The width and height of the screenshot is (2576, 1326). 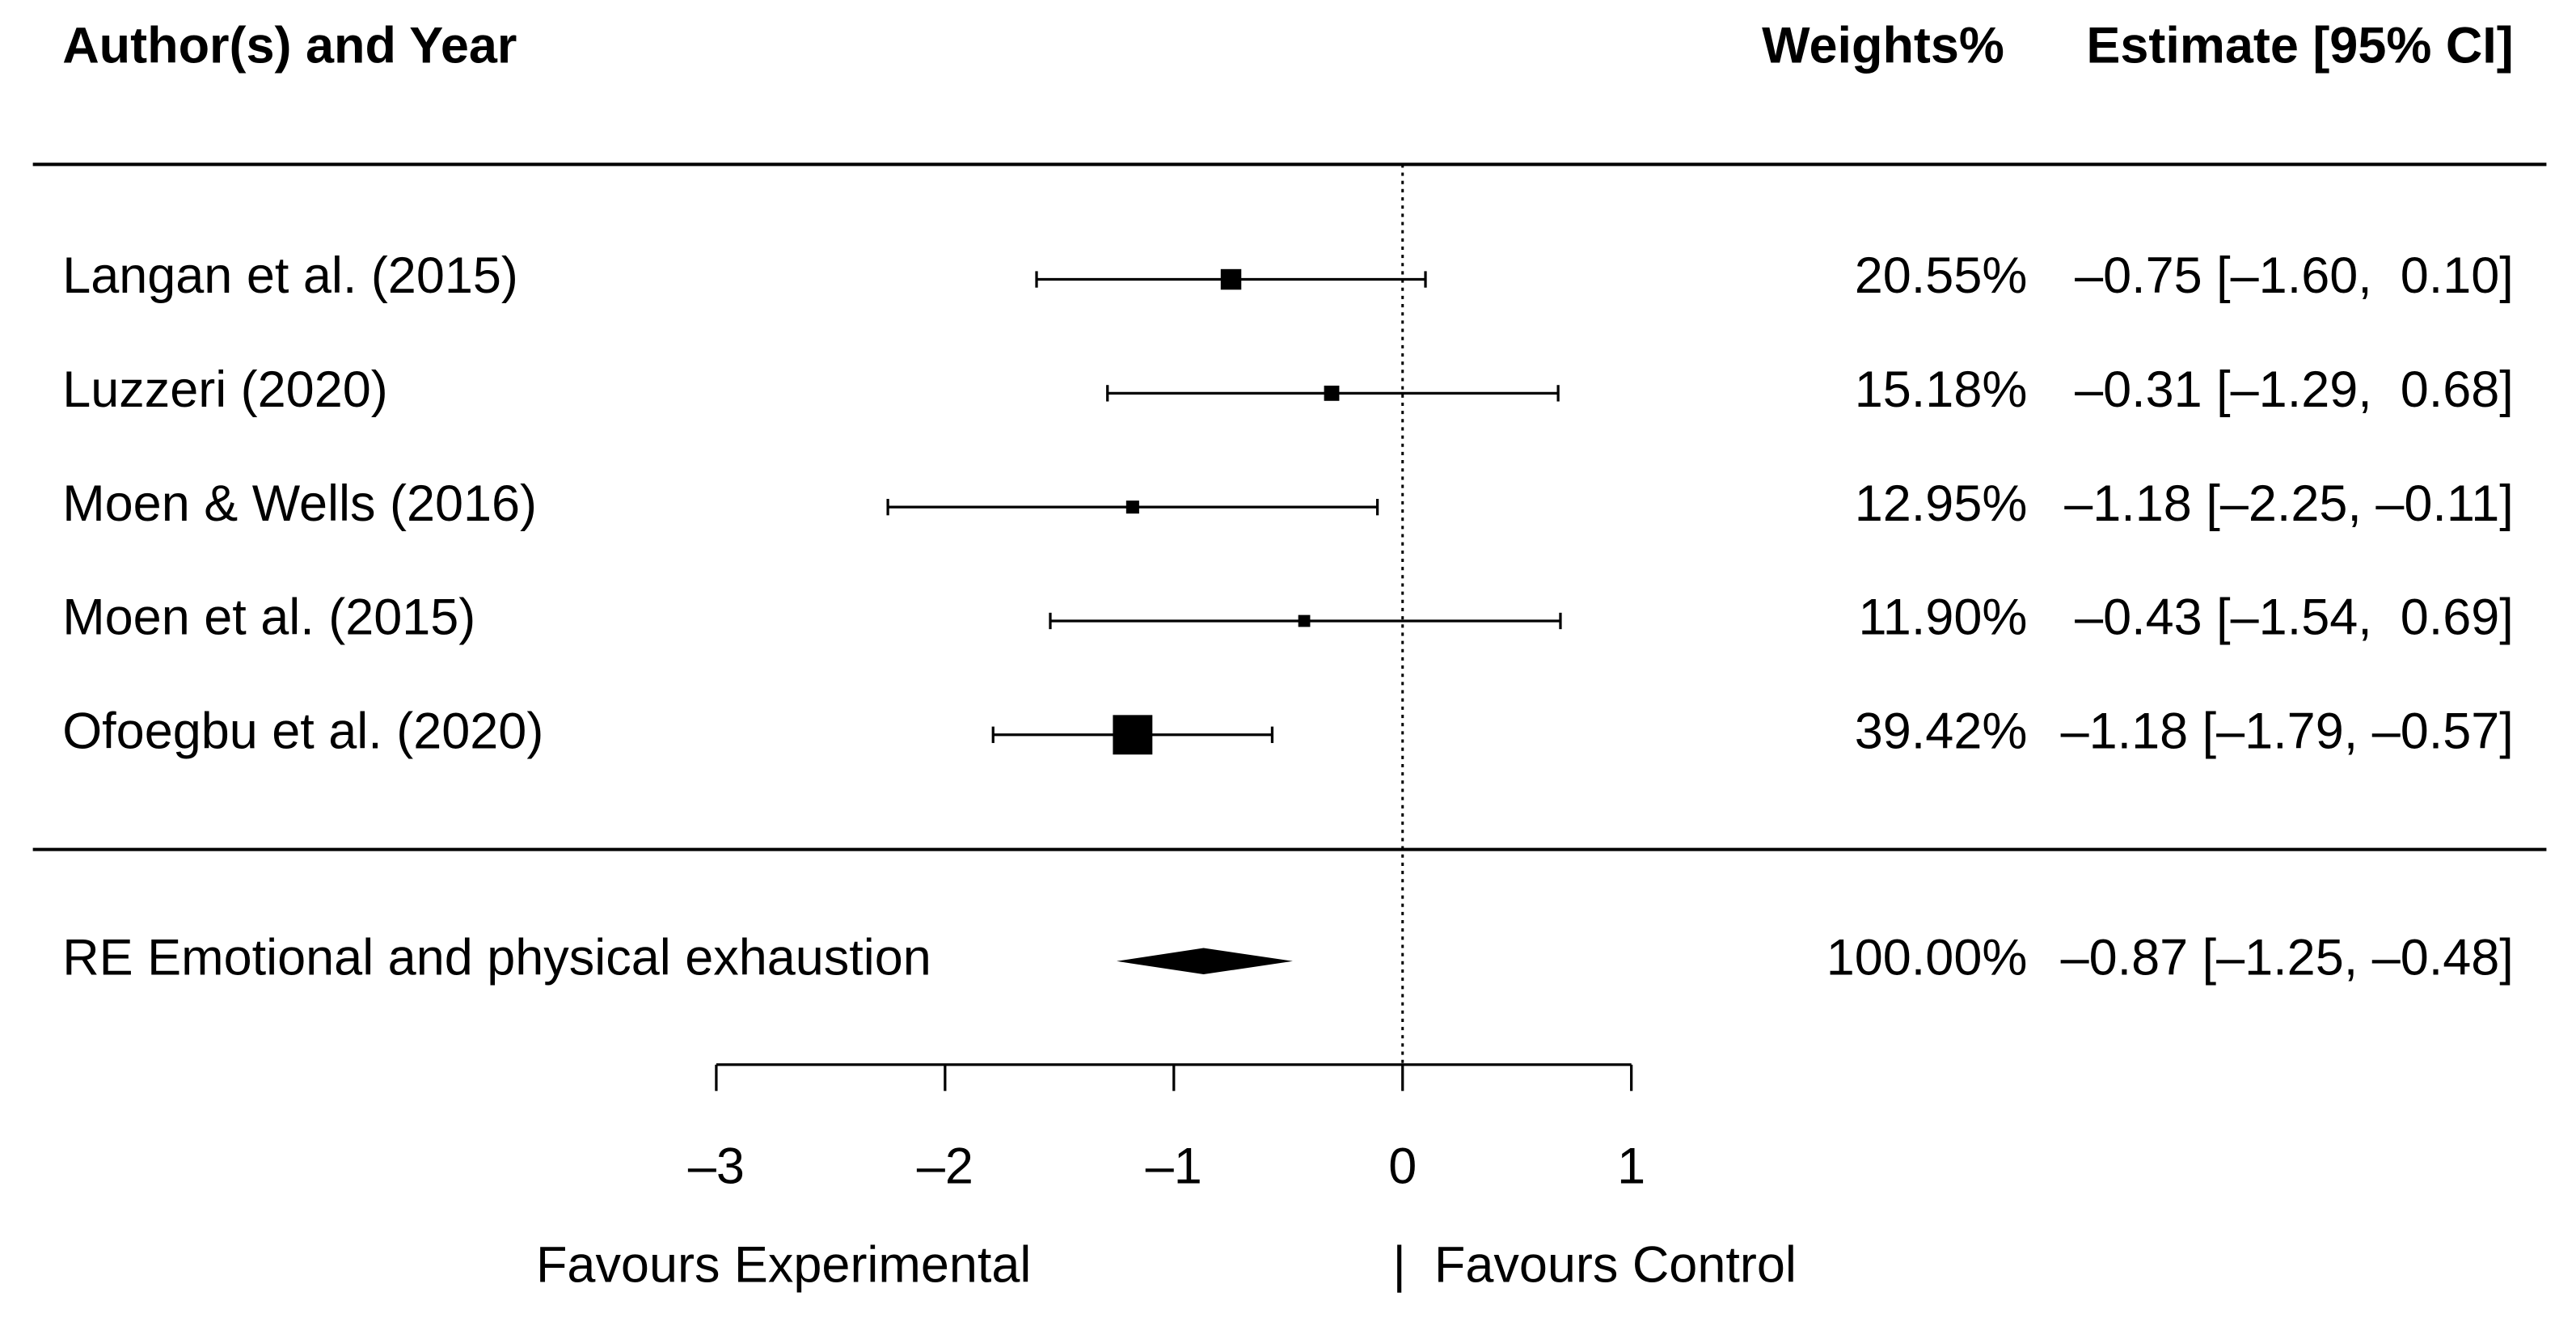 I want to click on weight-label: 20.55%, so click(x=1941, y=276).